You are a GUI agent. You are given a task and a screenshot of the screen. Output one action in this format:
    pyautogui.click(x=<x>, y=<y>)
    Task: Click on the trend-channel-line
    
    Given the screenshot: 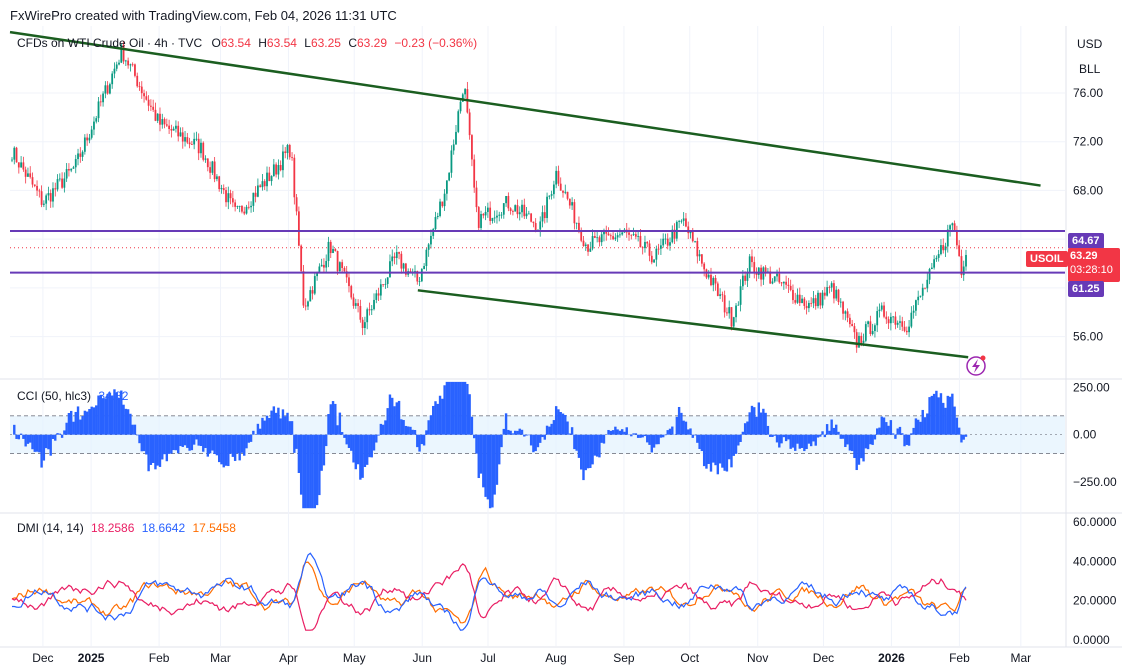 What is the action you would take?
    pyautogui.click(x=693, y=324)
    